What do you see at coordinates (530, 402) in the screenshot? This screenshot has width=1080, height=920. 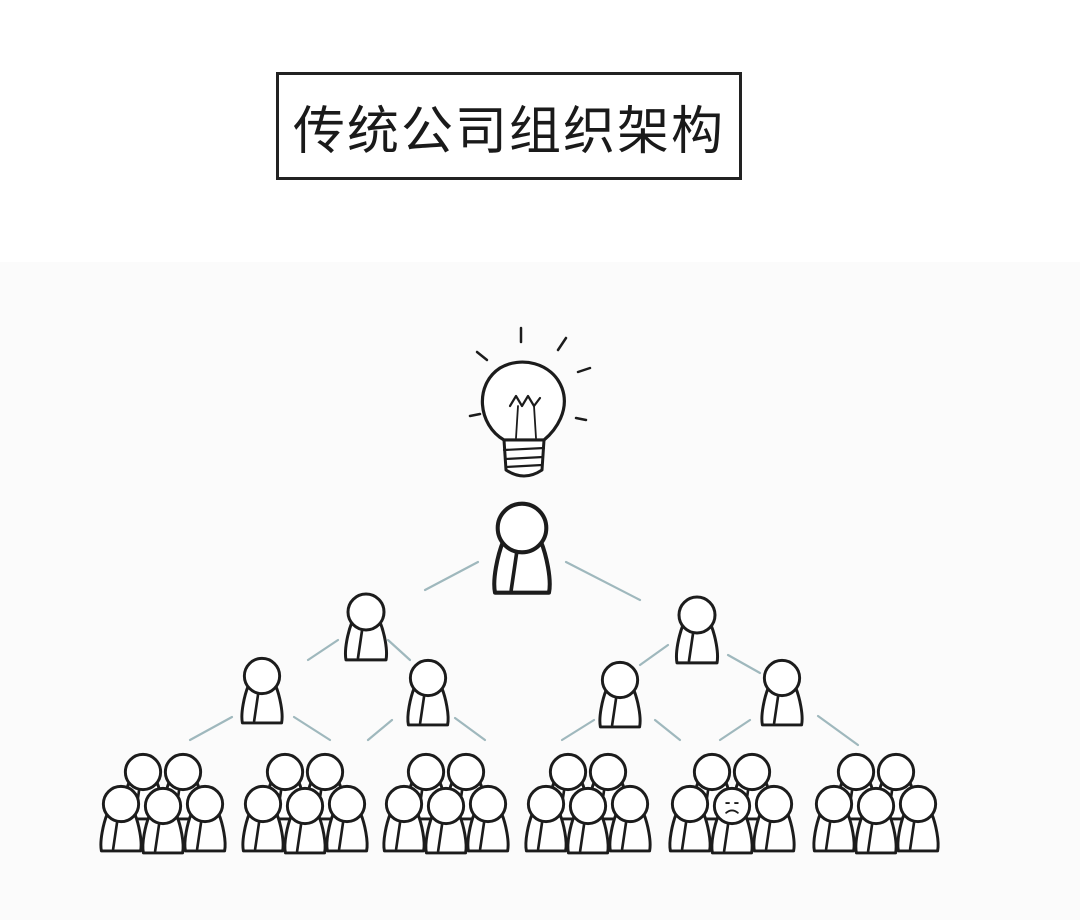 I see `lightbulb-icon` at bounding box center [530, 402].